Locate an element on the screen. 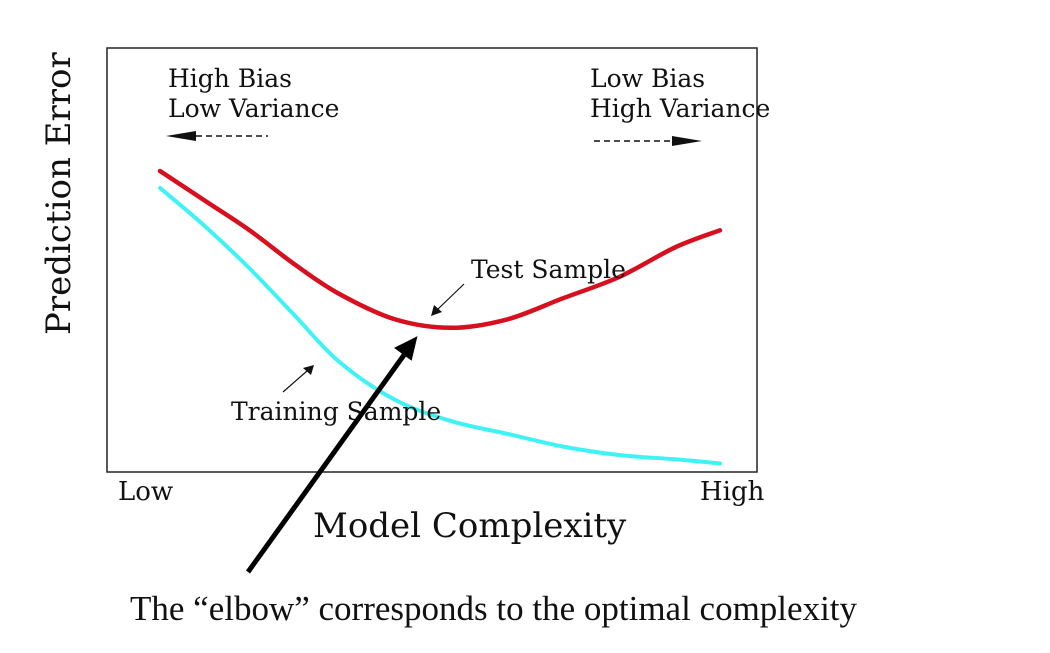  annotation-low-bias-line2: High Variance is located at coordinates (680, 108).